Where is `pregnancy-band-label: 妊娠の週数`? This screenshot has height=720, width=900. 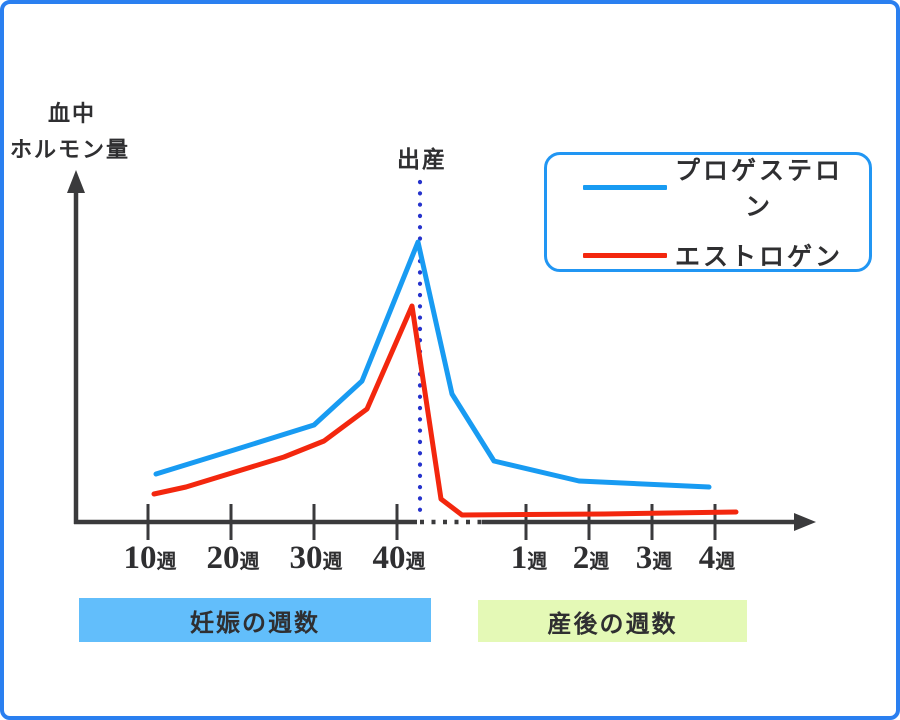 pregnancy-band-label: 妊娠の週数 is located at coordinates (255, 623).